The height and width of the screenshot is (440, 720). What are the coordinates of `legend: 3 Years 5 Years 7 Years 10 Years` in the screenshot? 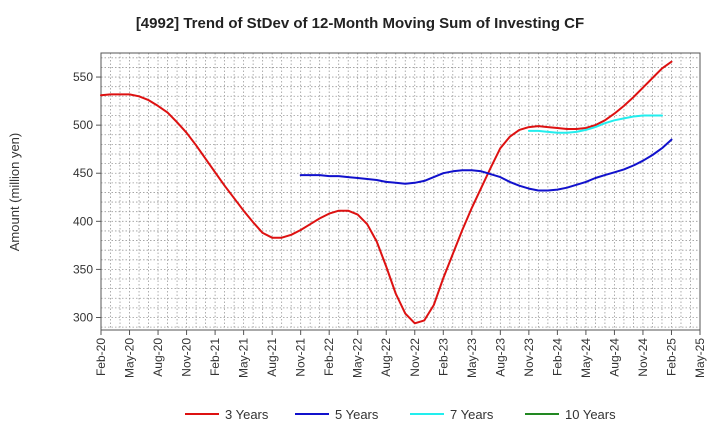 It's located at (400, 414).